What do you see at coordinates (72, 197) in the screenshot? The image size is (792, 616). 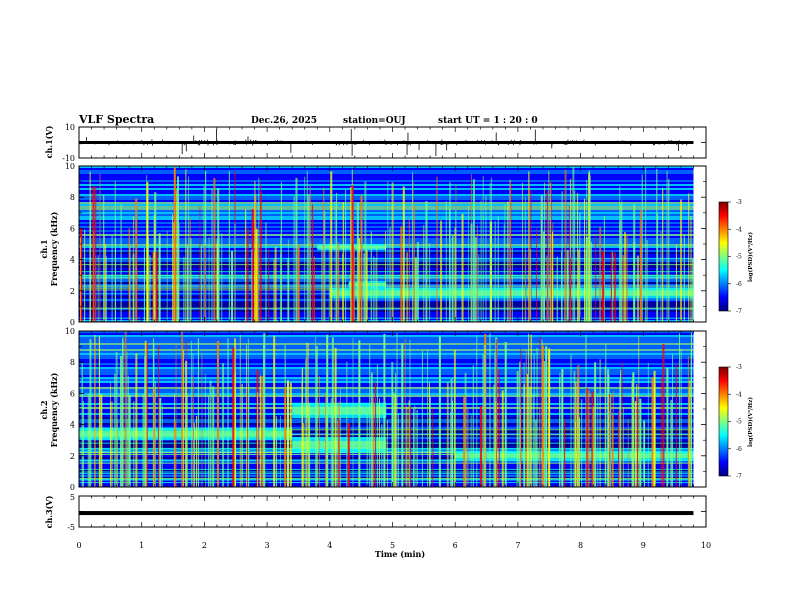 I see `ch1-freq-tick-8: 8` at bounding box center [72, 197].